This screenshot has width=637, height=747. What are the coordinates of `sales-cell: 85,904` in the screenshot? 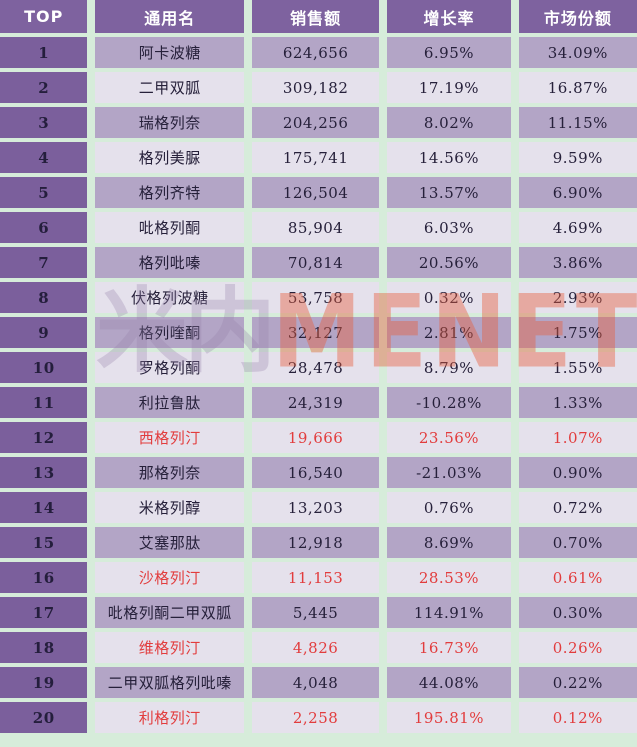 It's located at (315, 227).